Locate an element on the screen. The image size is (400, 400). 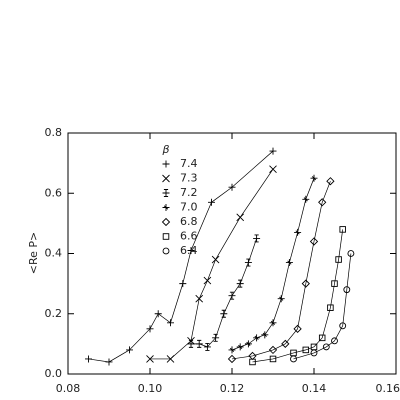
y-axis-label: <Re P> is located at coordinates (33, 253).